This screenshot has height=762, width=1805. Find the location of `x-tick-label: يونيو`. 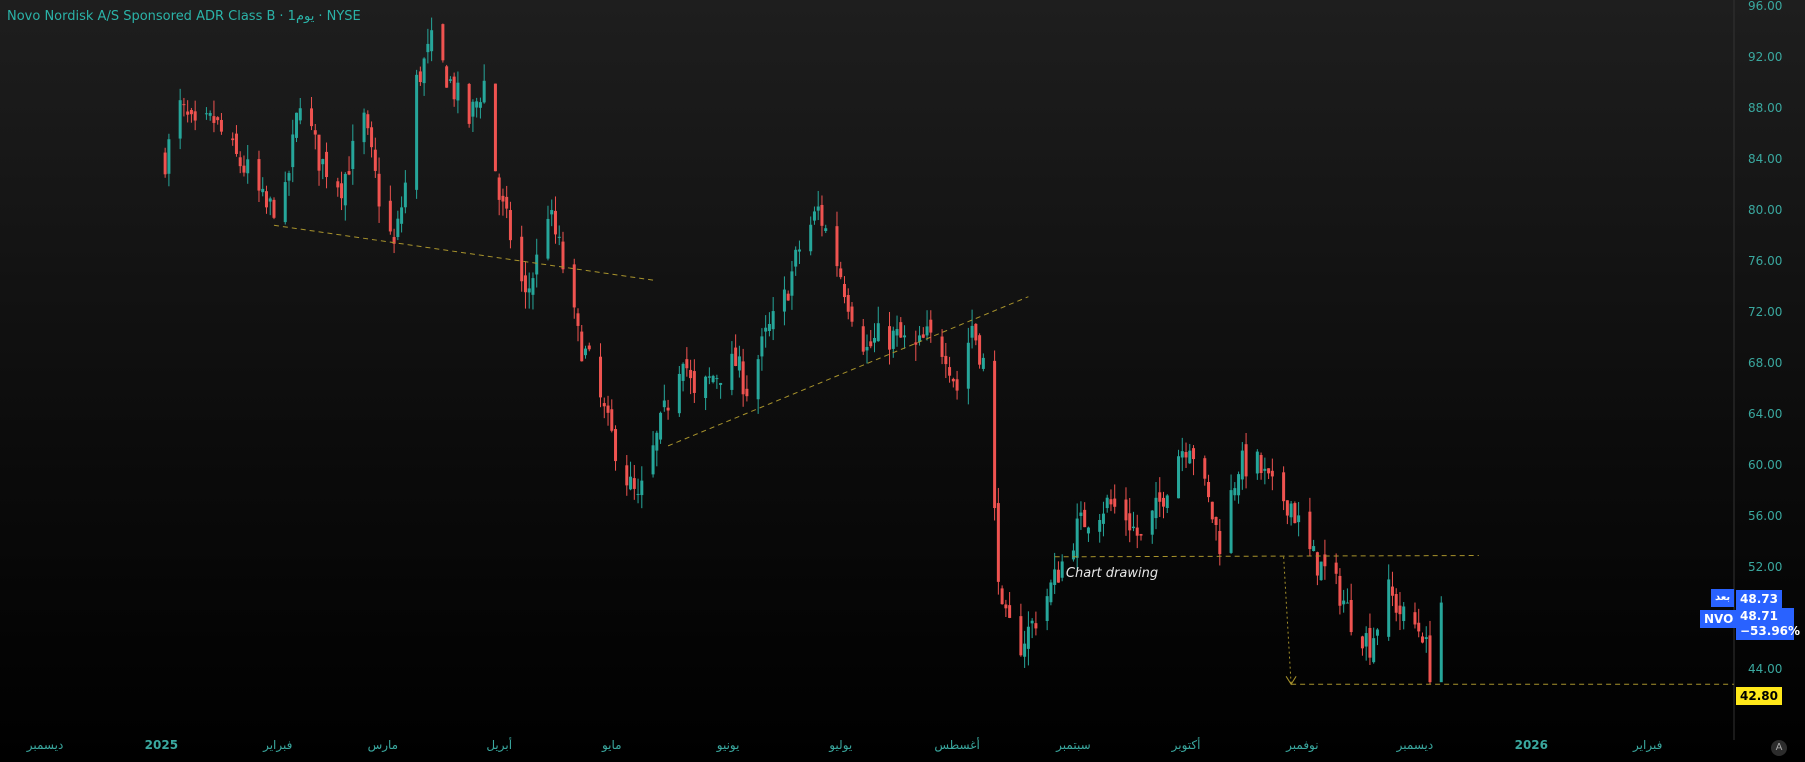

x-tick-label: يونيو is located at coordinates (728, 745).